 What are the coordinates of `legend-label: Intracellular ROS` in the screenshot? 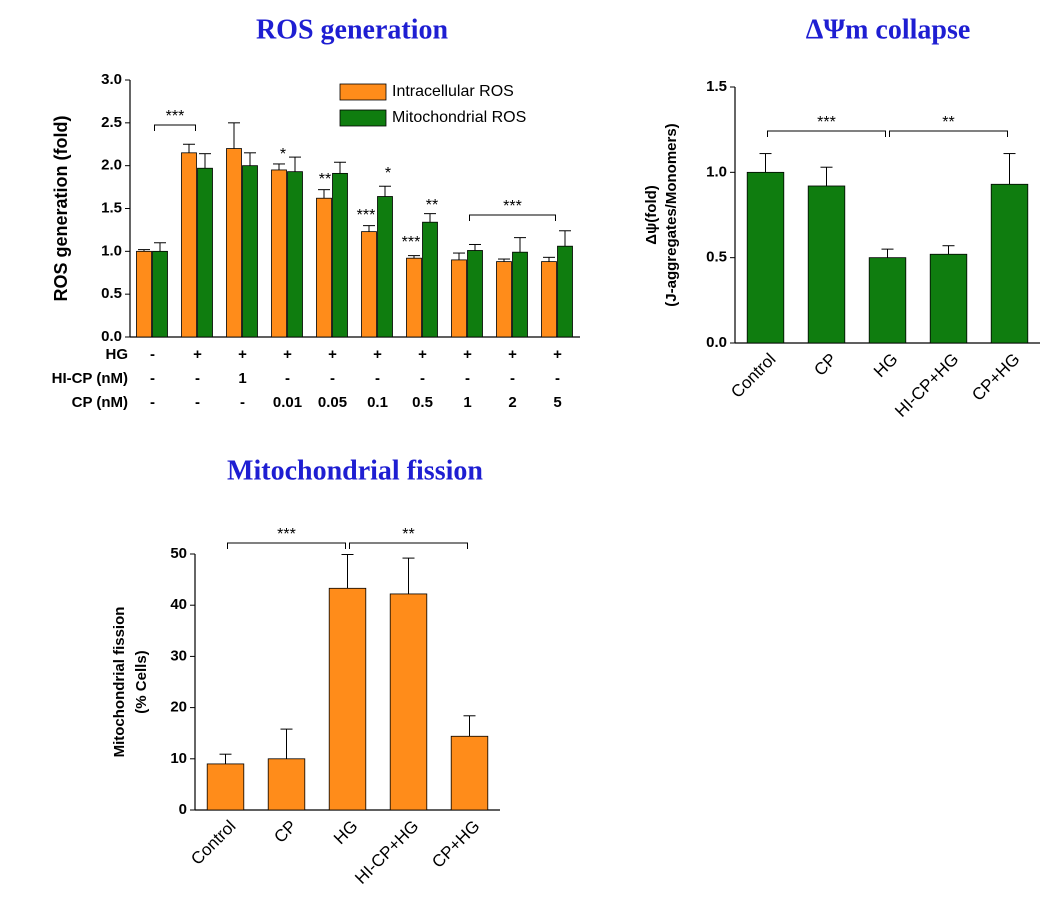 It's located at (453, 91).